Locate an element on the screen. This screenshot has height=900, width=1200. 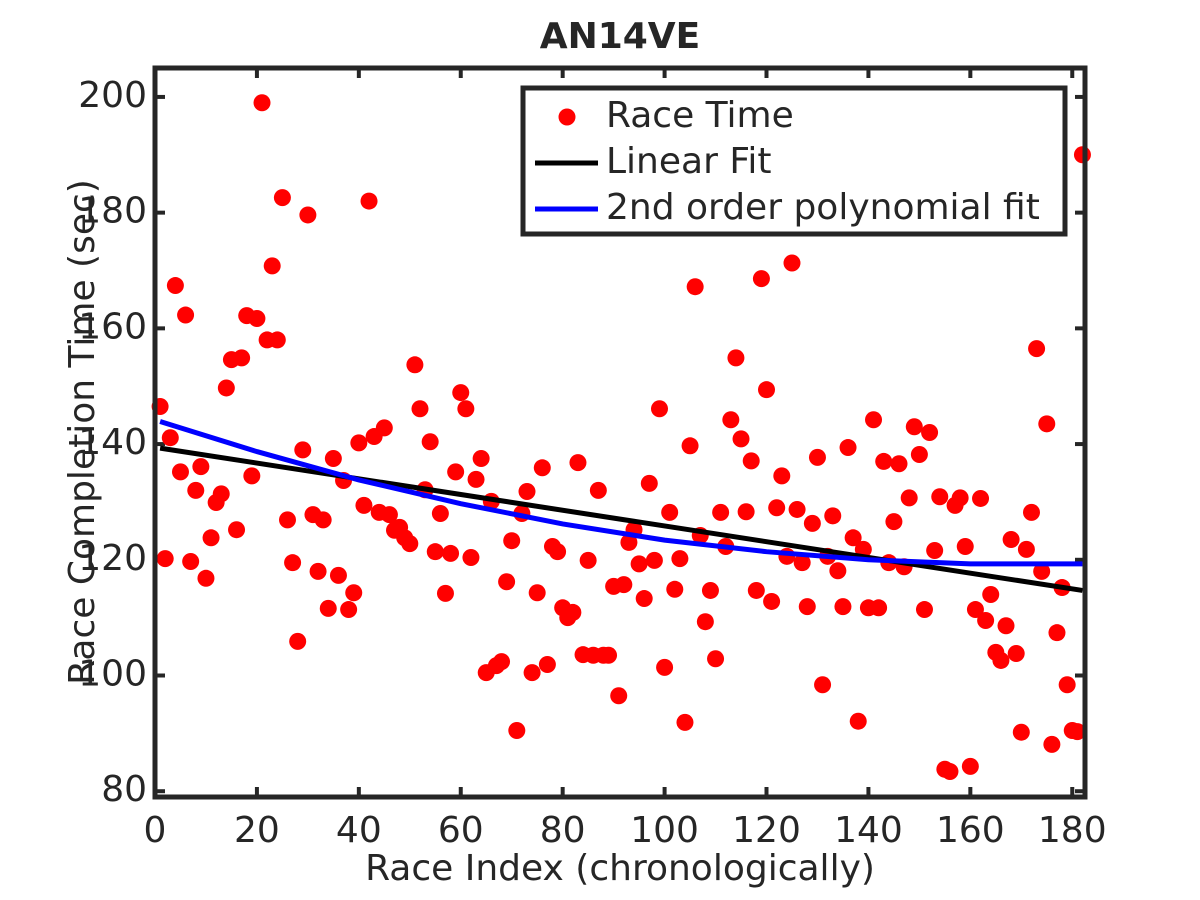
y-tick-label: 160 is located at coordinates (112, 326).